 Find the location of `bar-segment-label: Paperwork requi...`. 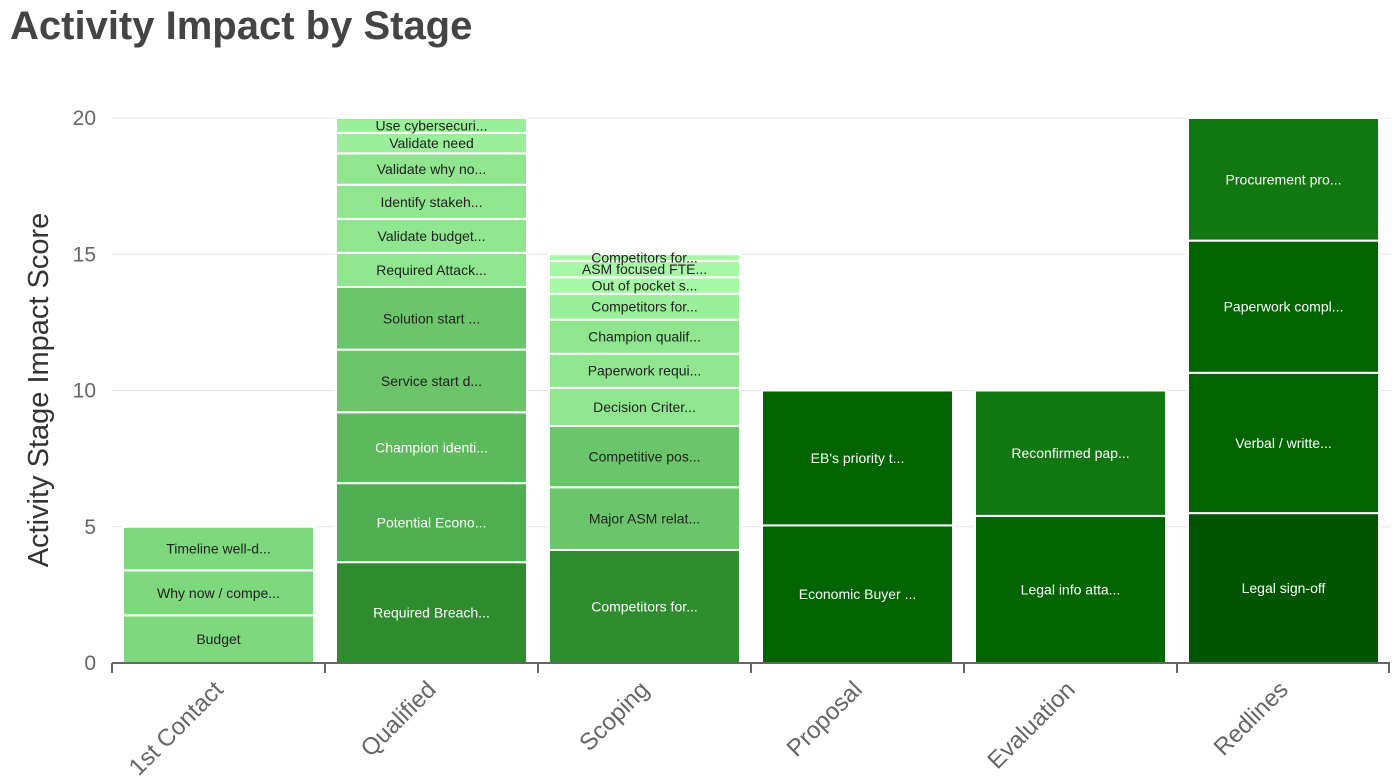

bar-segment-label: Paperwork requi... is located at coordinates (645, 371).